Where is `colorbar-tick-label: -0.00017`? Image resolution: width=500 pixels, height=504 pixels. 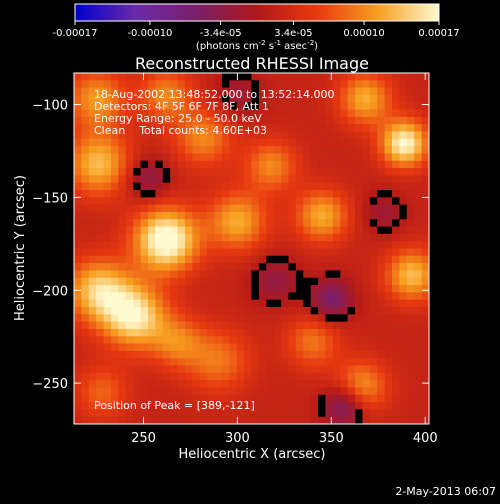
colorbar-tick-label: -0.00017 is located at coordinates (75, 33).